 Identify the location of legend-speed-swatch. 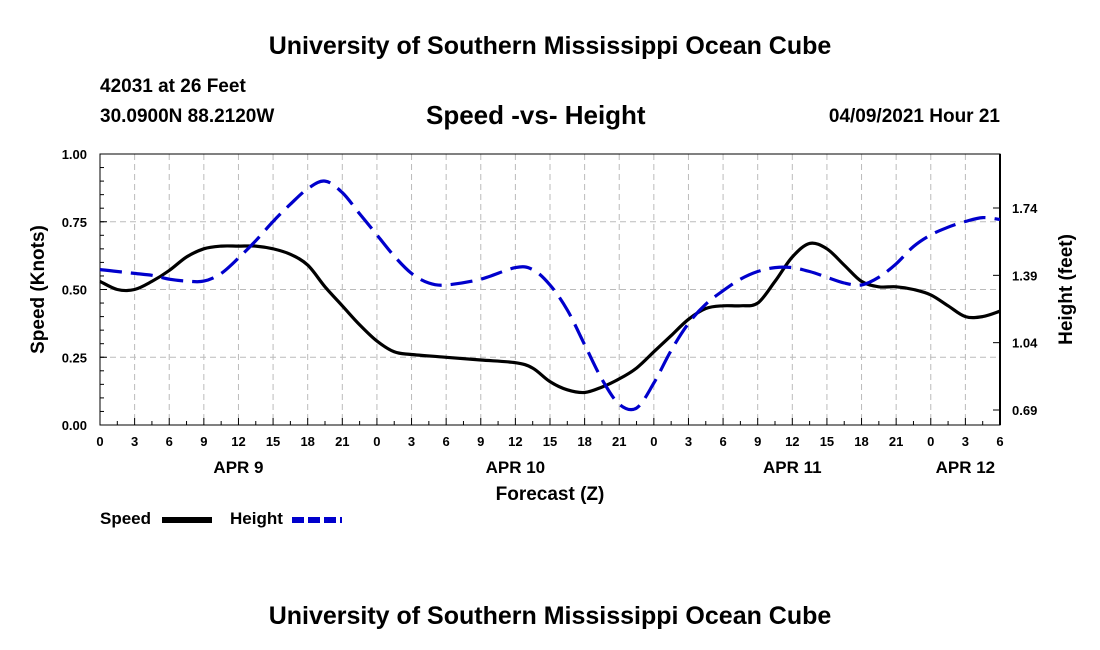
(187, 520).